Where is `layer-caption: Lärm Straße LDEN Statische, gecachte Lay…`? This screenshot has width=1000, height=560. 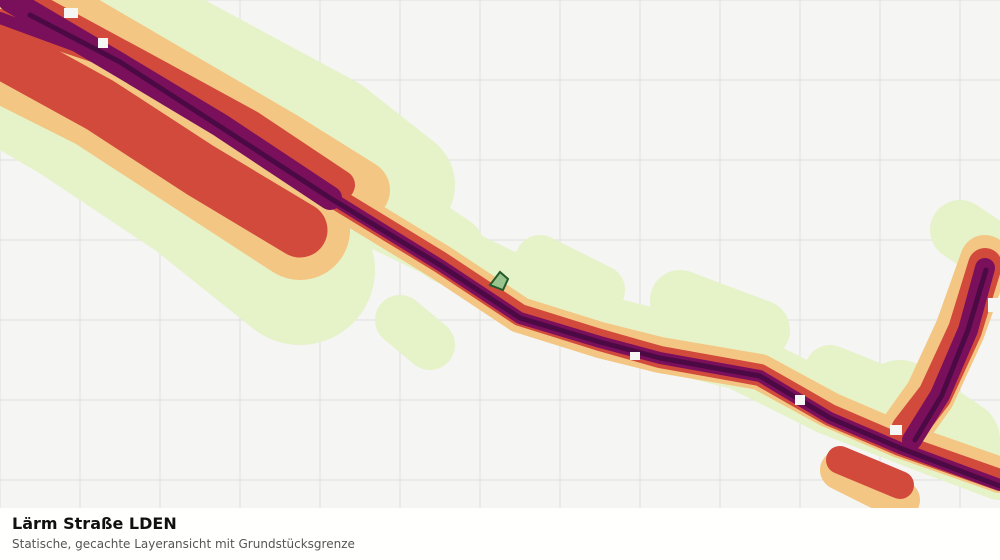
layer-caption: Lärm Straße LDEN Statische, gecachte Lay… is located at coordinates (500, 534).